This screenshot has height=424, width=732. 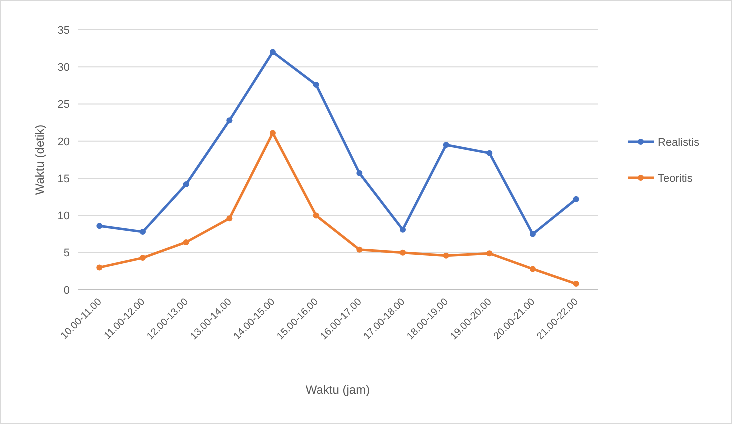 I want to click on y-tick-label: 0, so click(x=67, y=290).